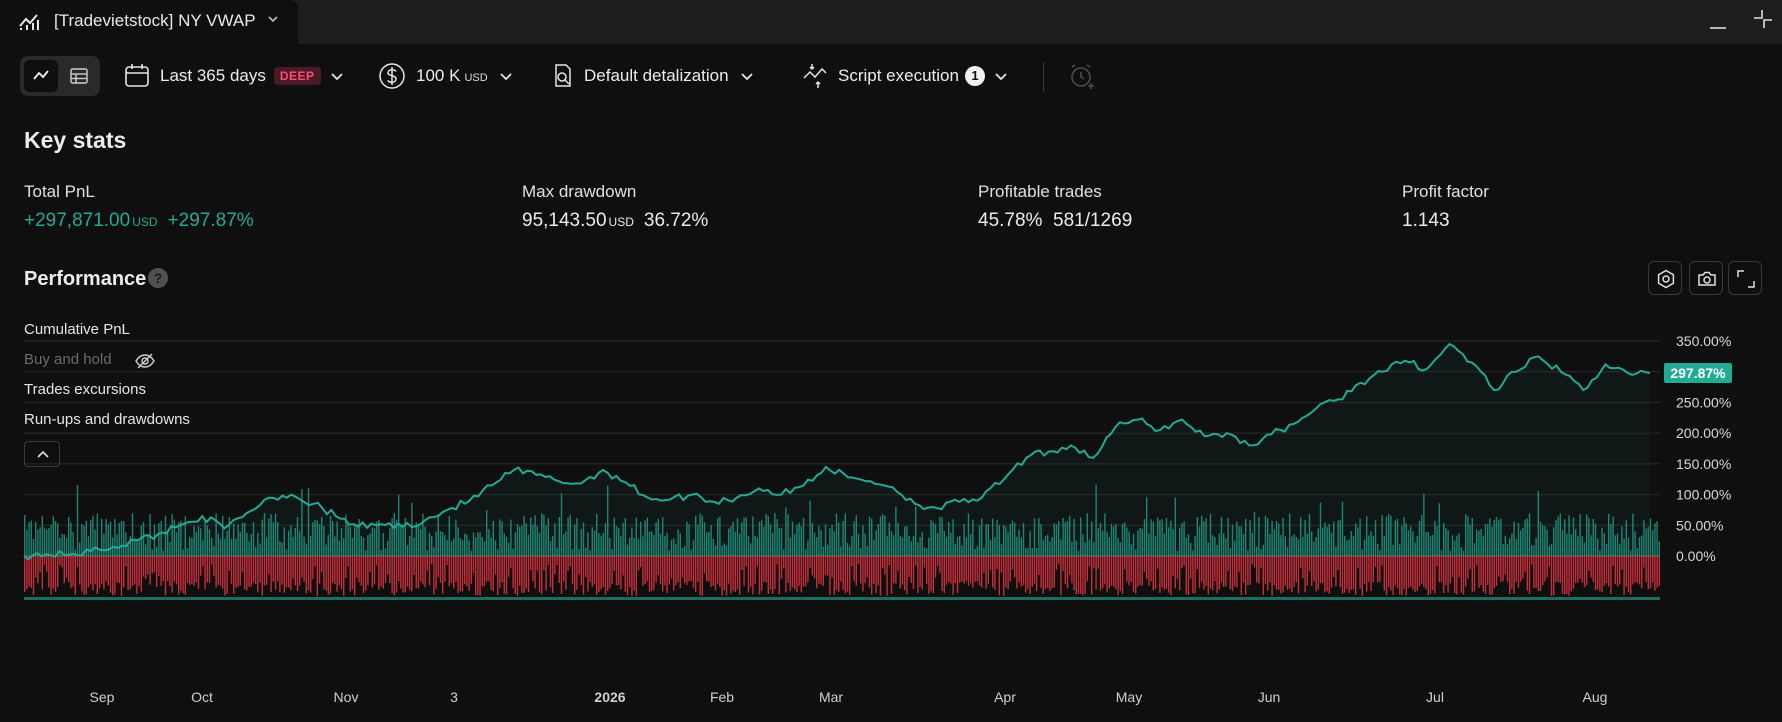  I want to click on script-execution-selector: Script execution 1, so click(905, 76).